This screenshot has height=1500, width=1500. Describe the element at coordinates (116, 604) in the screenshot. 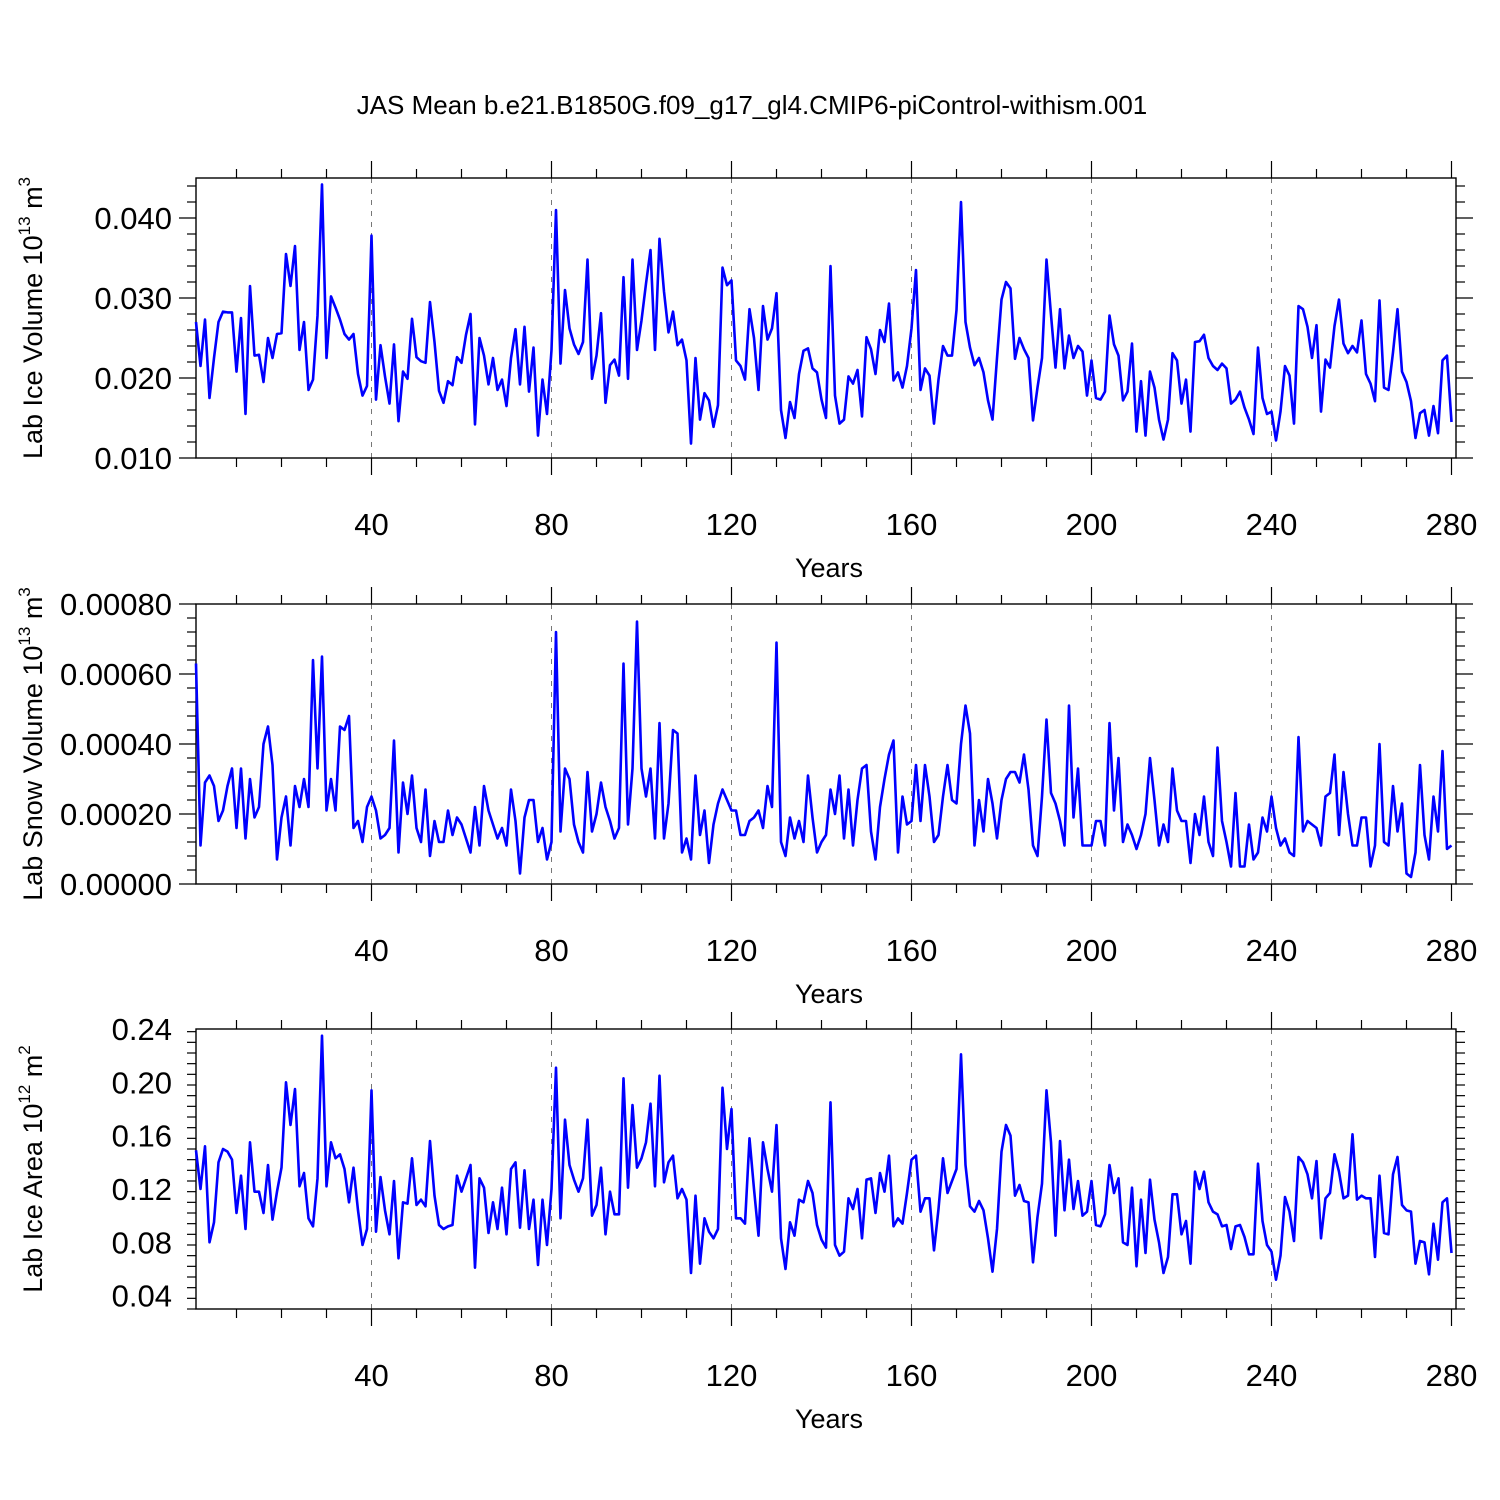

I see `y-tick-label: 0.00080` at that location.